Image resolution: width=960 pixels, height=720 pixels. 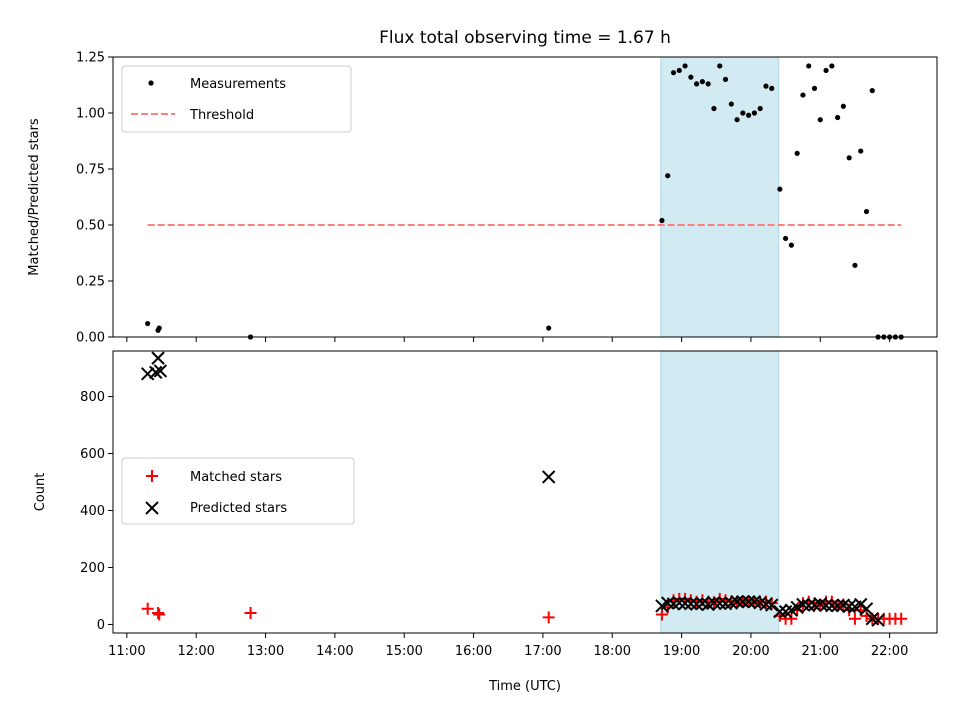 What do you see at coordinates (152, 476) in the screenshot?
I see `legend-matched-marker` at bounding box center [152, 476].